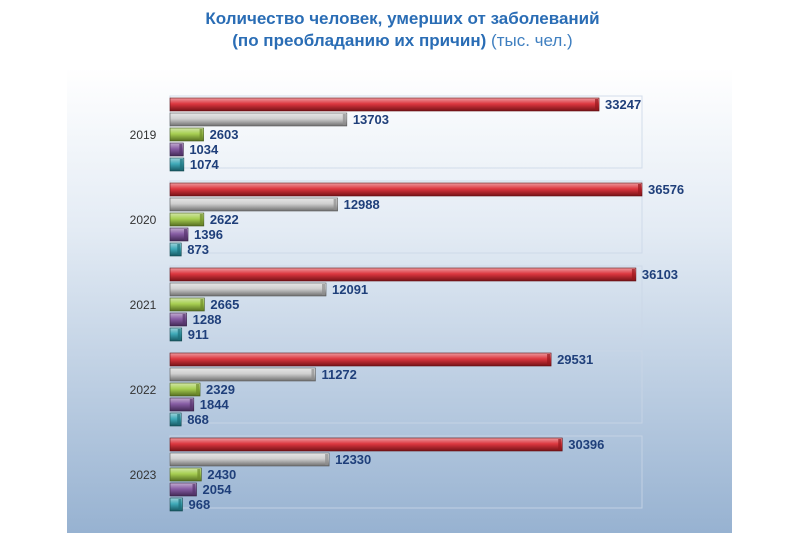 The height and width of the screenshot is (533, 805). What do you see at coordinates (221, 474) in the screenshot?
I see `data-label: 2430` at bounding box center [221, 474].